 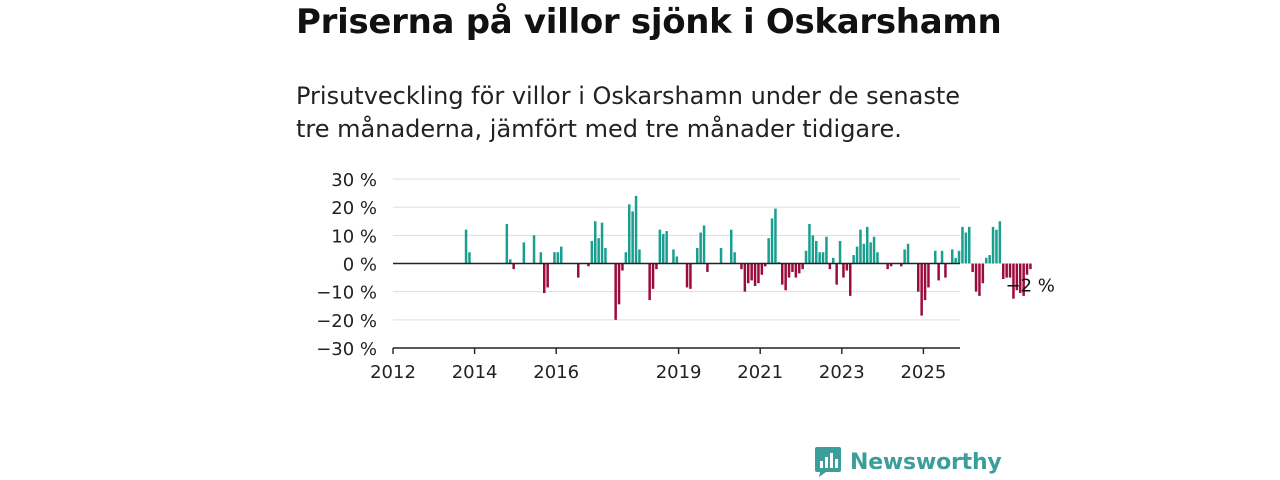 What do you see at coordinates (923, 372) in the screenshot?
I see `x-tick-label: 2025` at bounding box center [923, 372].